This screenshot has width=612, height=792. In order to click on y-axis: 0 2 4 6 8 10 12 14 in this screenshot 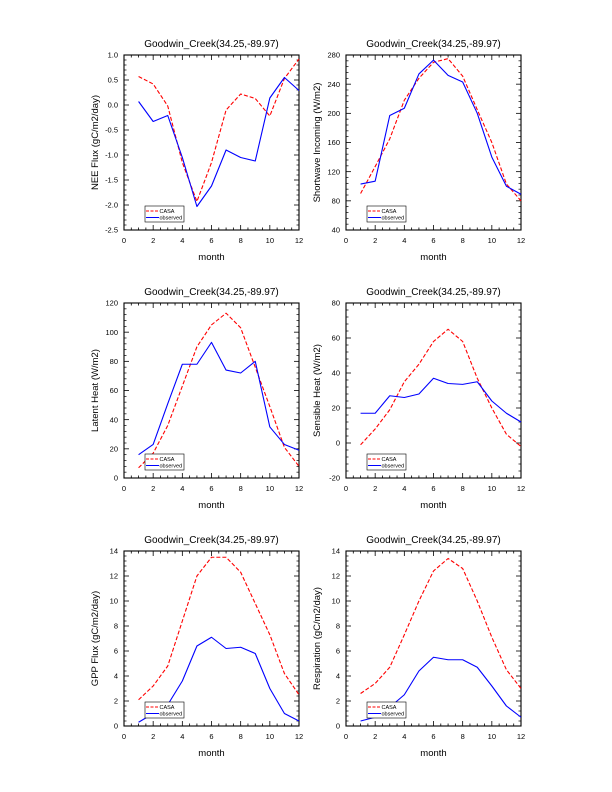, I will do `click(426, 639)`.